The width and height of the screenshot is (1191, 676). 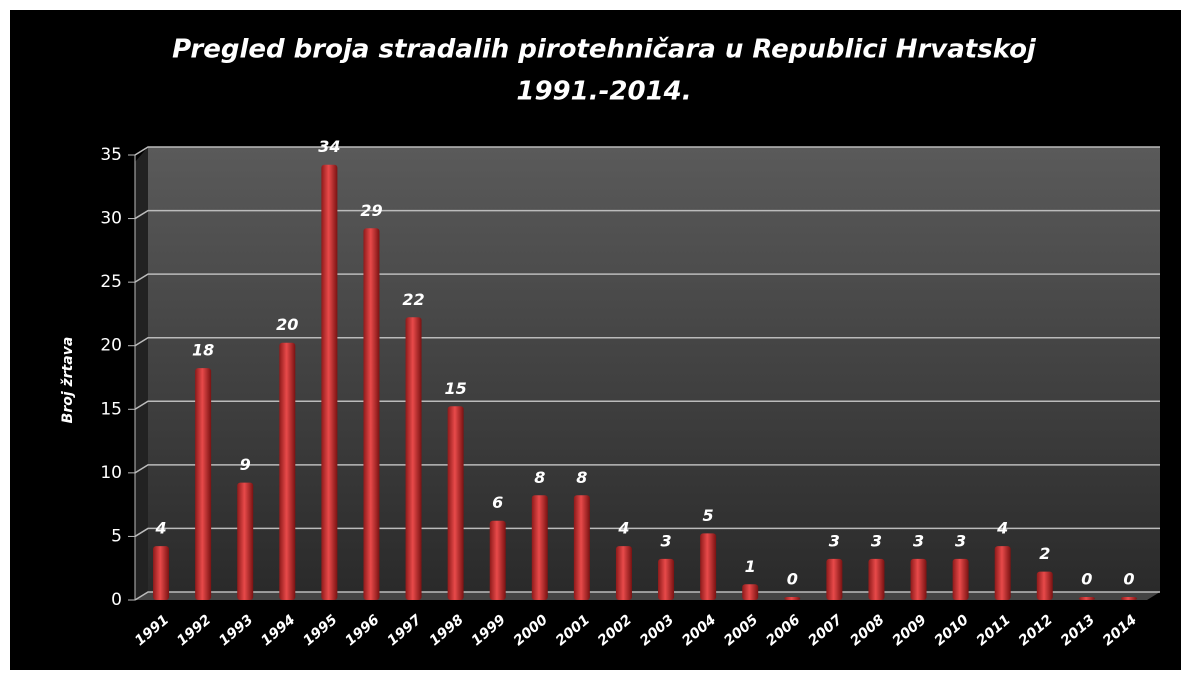 What do you see at coordinates (111, 155) in the screenshot?
I see `y-tick-label: 35` at bounding box center [111, 155].